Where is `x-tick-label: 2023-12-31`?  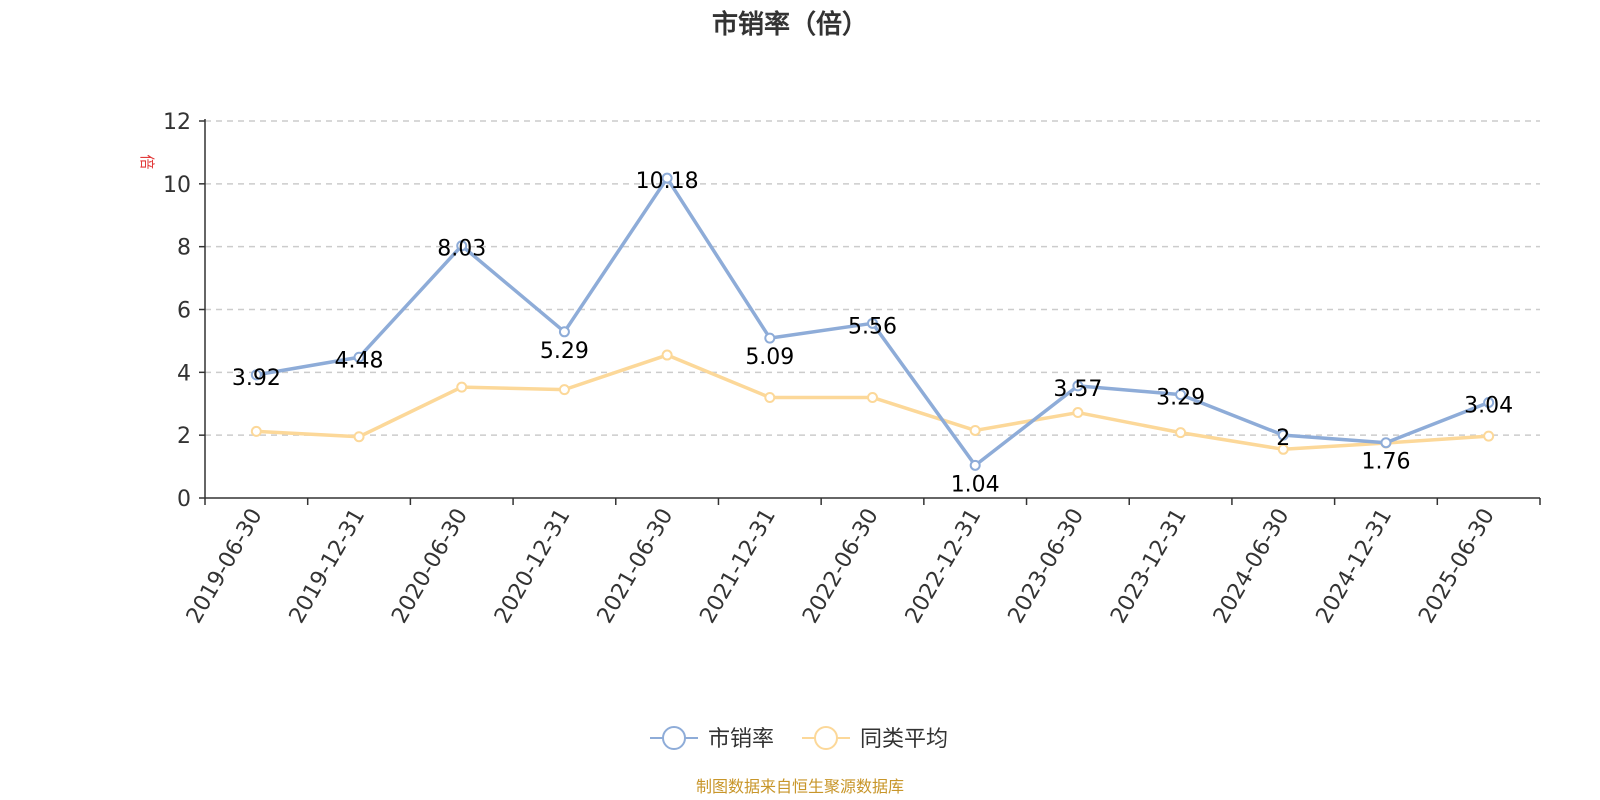 x-tick-label: 2023-12-31 is located at coordinates (1149, 566).